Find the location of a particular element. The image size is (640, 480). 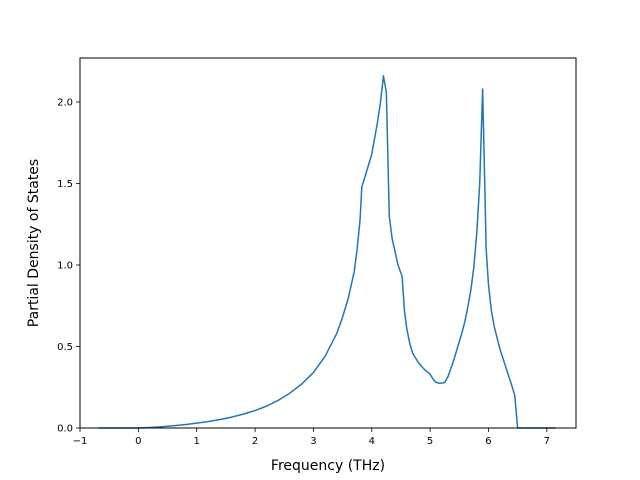

x-axis-label: Frequency (THz) is located at coordinates (328, 466).